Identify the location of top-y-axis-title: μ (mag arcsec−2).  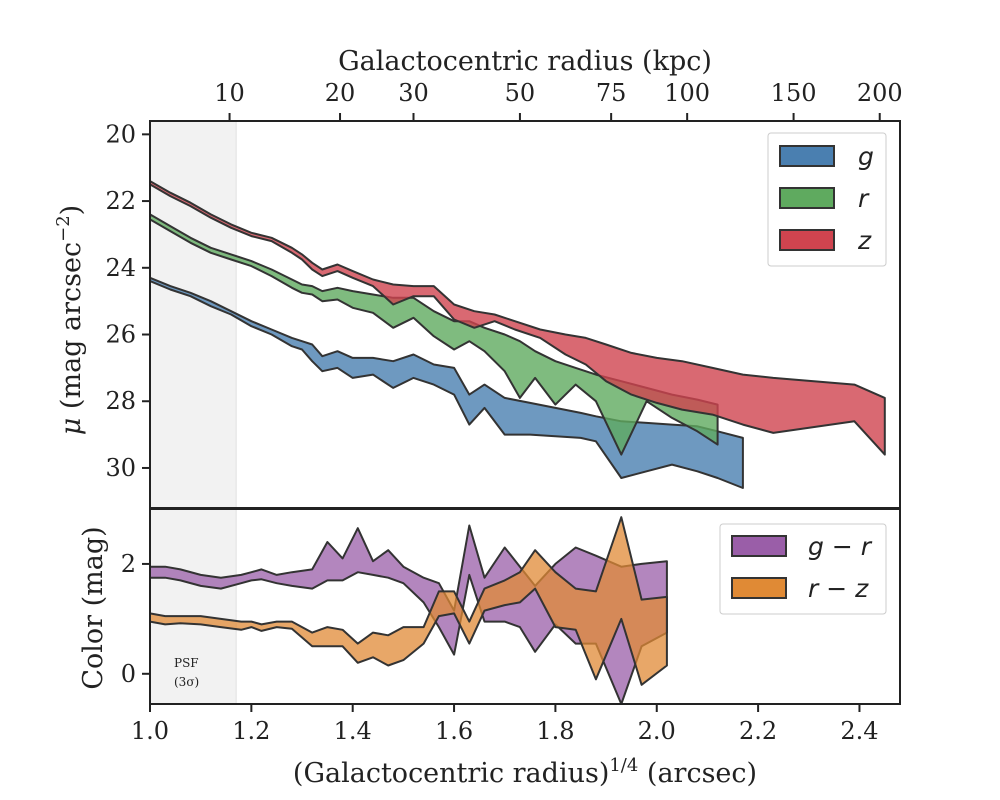
(70, 320).